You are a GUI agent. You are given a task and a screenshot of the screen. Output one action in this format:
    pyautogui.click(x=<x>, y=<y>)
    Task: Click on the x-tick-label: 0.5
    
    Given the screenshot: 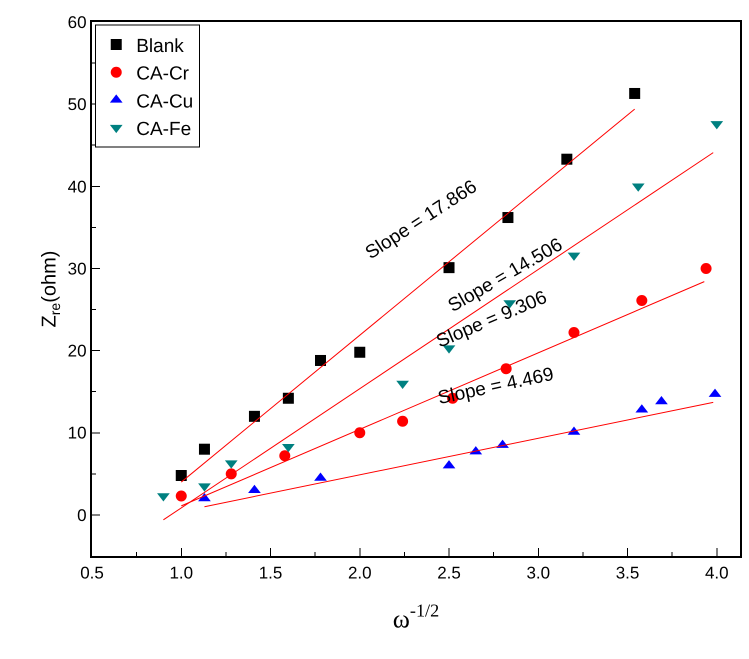 What is the action you would take?
    pyautogui.click(x=92, y=572)
    